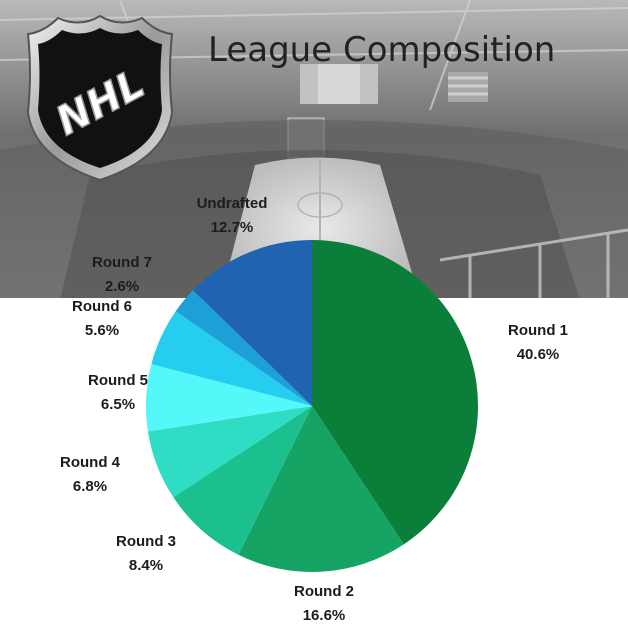 This screenshot has width=628, height=628. Describe the element at coordinates (146, 565) in the screenshot. I see `slice-value-round-3: 8.4%` at that location.